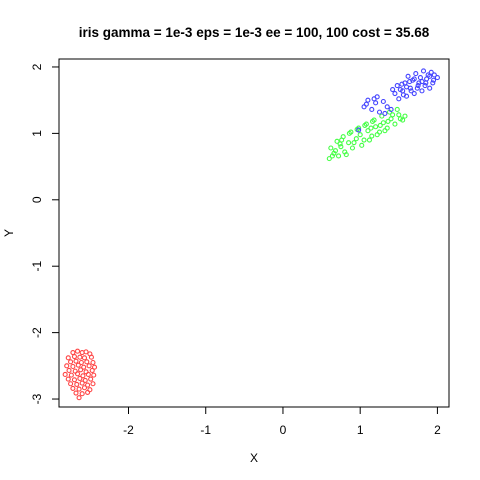 The width and height of the screenshot is (480, 480). I want to click on y-axis: -3 -2 -1 0 1 2, so click(44, 233).